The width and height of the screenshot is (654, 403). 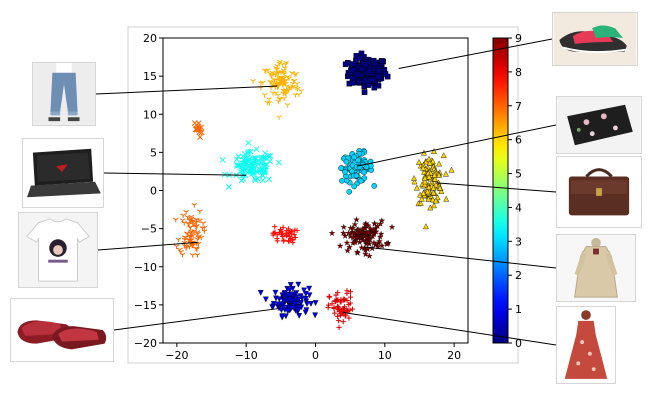 What do you see at coordinates (58, 250) in the screenshot?
I see `t-shirt-picture` at bounding box center [58, 250].